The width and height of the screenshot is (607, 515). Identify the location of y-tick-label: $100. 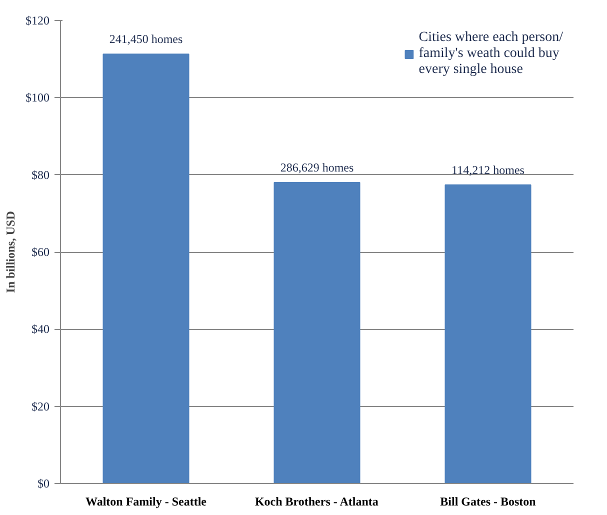
(38, 97).